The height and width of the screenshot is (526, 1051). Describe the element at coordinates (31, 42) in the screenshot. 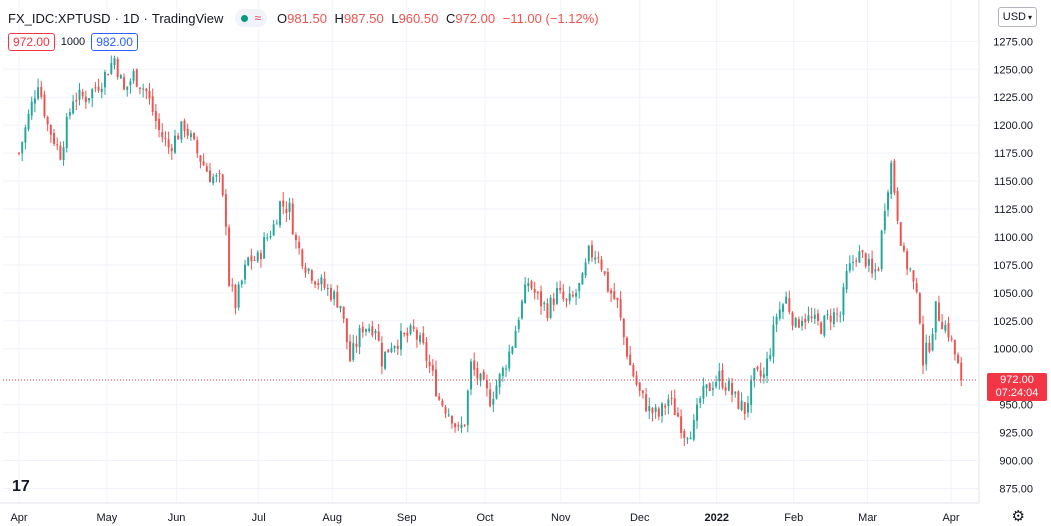

I see `sell-price-button: 972.00` at that location.